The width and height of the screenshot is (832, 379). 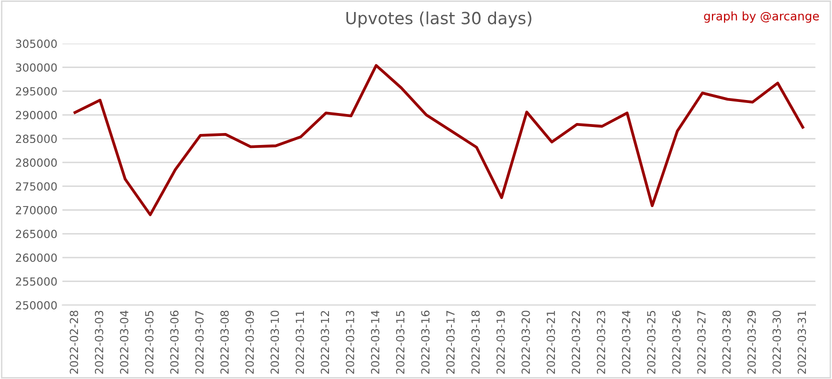 I want to click on y-tick-label: 290000, so click(x=36, y=115).